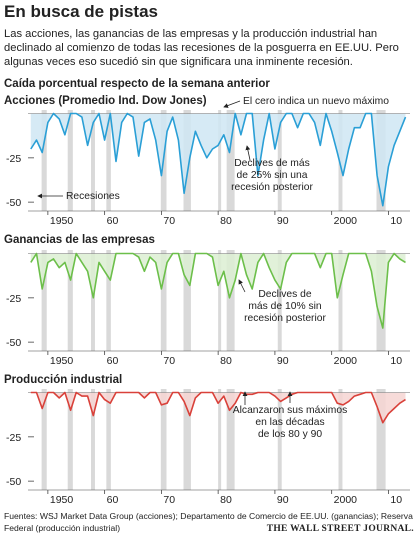 This screenshot has width=420, height=539. What do you see at coordinates (316, 101) in the screenshot?
I see `annotation-text: El cero indica un nuevo máximo` at bounding box center [316, 101].